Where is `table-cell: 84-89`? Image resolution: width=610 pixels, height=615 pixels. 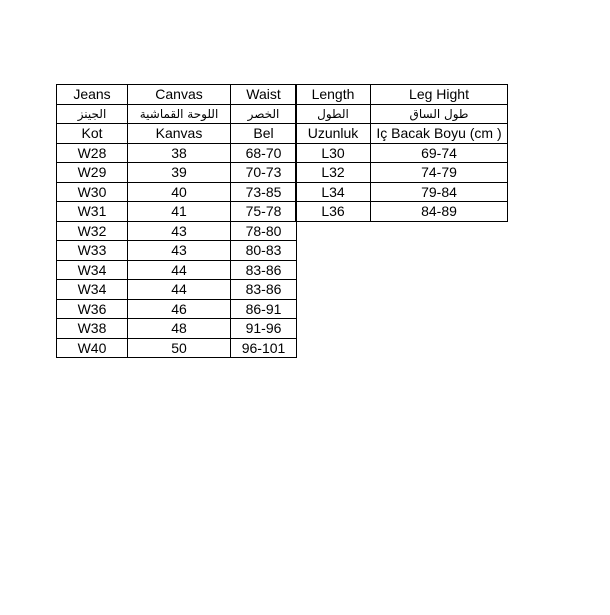
table-cell: 84-89 is located at coordinates (439, 211).